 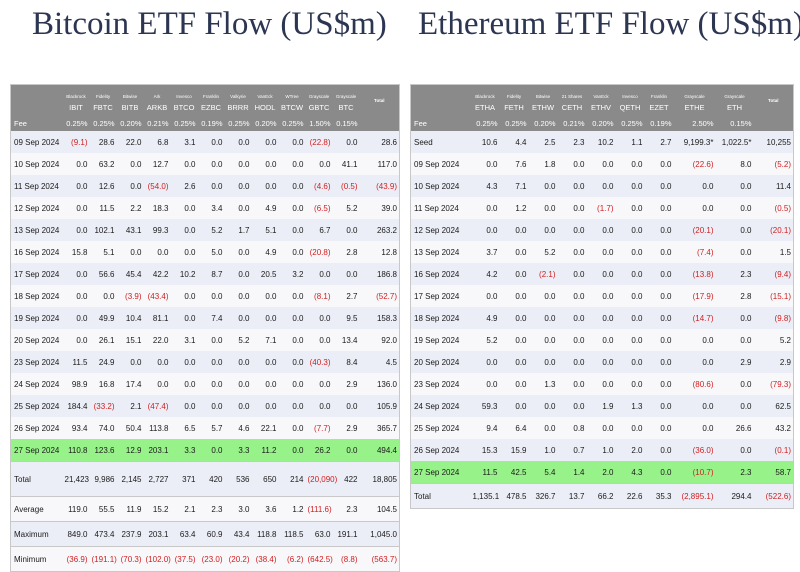 What do you see at coordinates (211, 318) in the screenshot?
I see `flow-cell: 7.4` at bounding box center [211, 318].